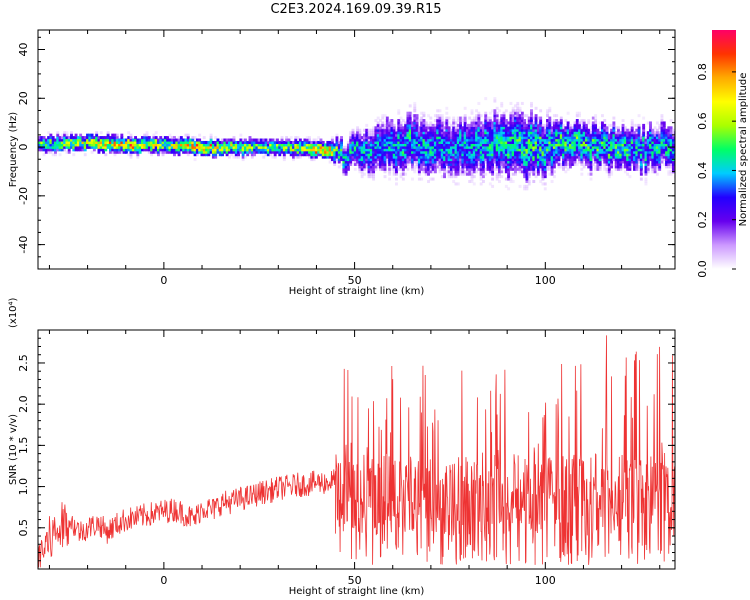 The height and width of the screenshot is (600, 750). I want to click on colorbar-tick-label: 0.0, so click(702, 269).